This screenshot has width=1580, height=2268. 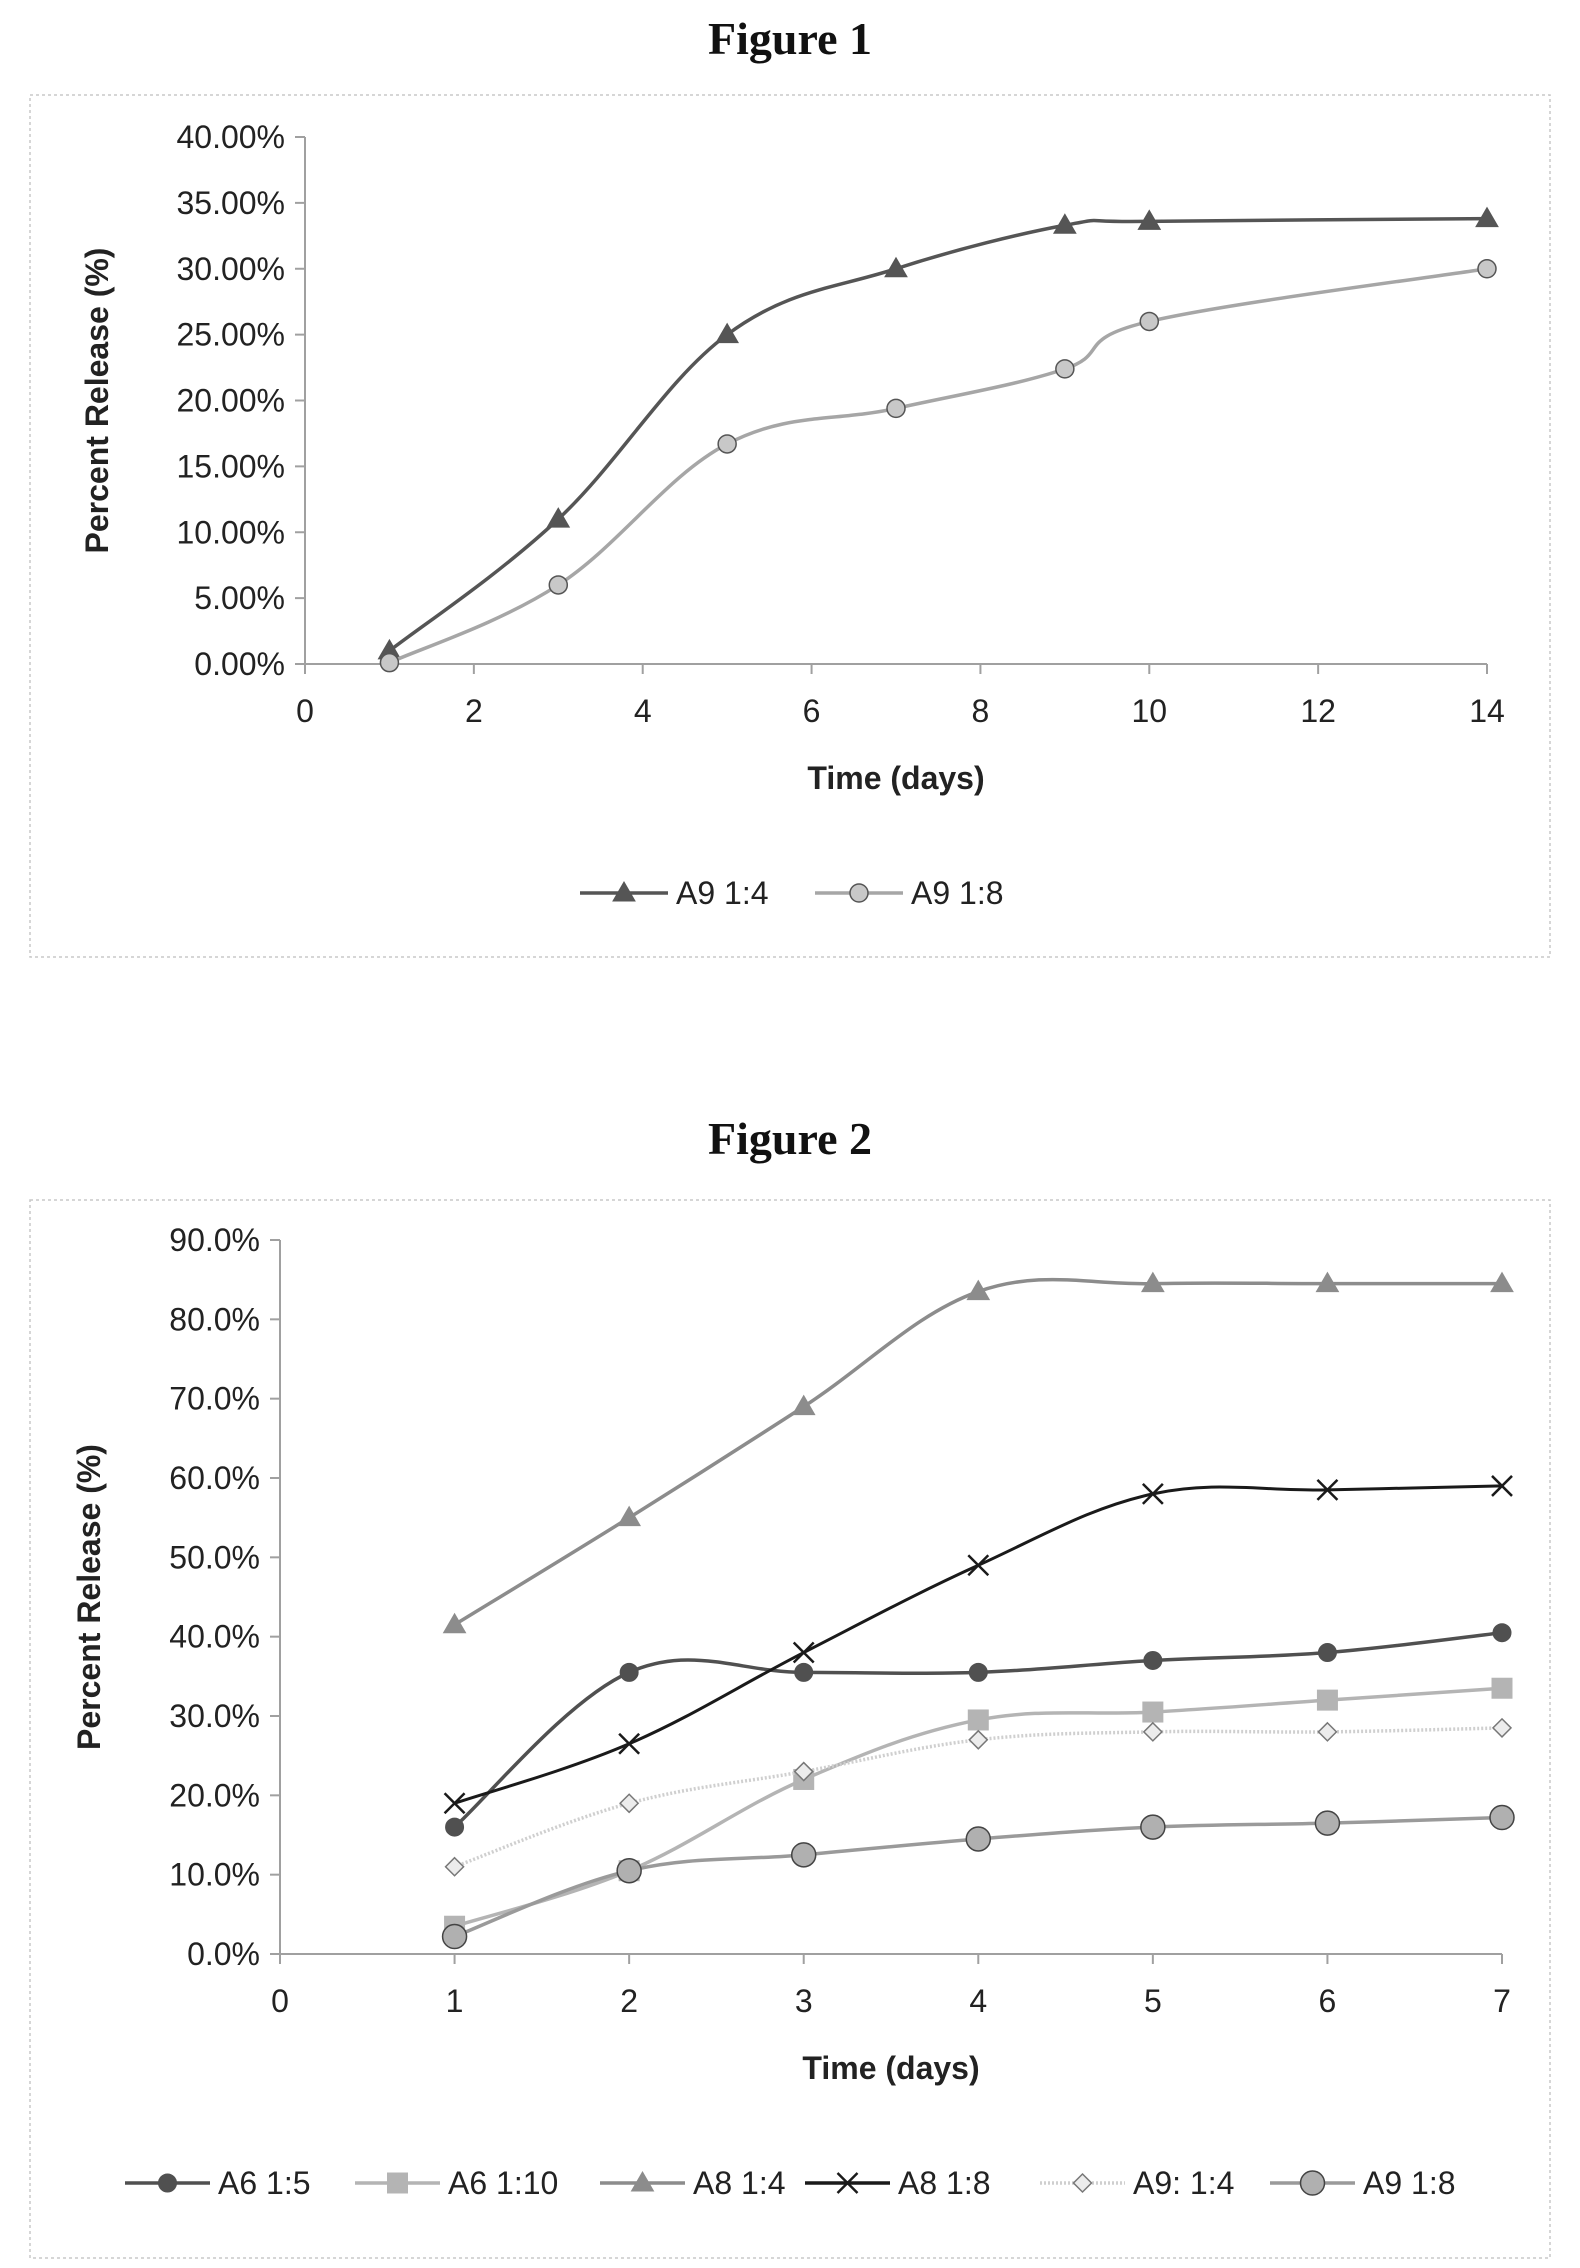 What do you see at coordinates (804, 2001) in the screenshot?
I see `x-tick-label: 3` at bounding box center [804, 2001].